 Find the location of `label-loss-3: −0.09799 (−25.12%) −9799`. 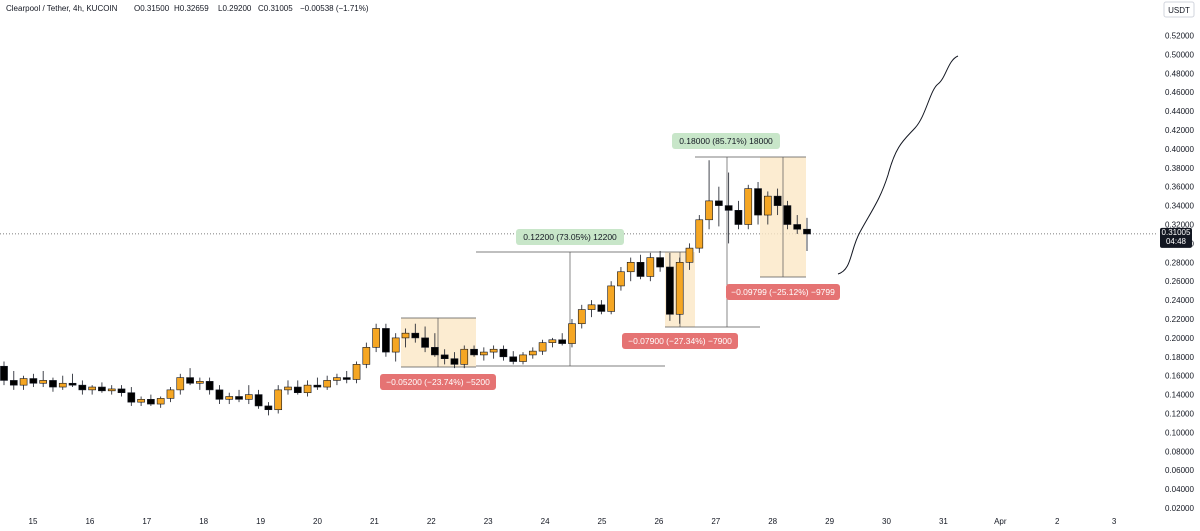

label-loss-3: −0.09799 (−25.12%) −9799 is located at coordinates (783, 292).